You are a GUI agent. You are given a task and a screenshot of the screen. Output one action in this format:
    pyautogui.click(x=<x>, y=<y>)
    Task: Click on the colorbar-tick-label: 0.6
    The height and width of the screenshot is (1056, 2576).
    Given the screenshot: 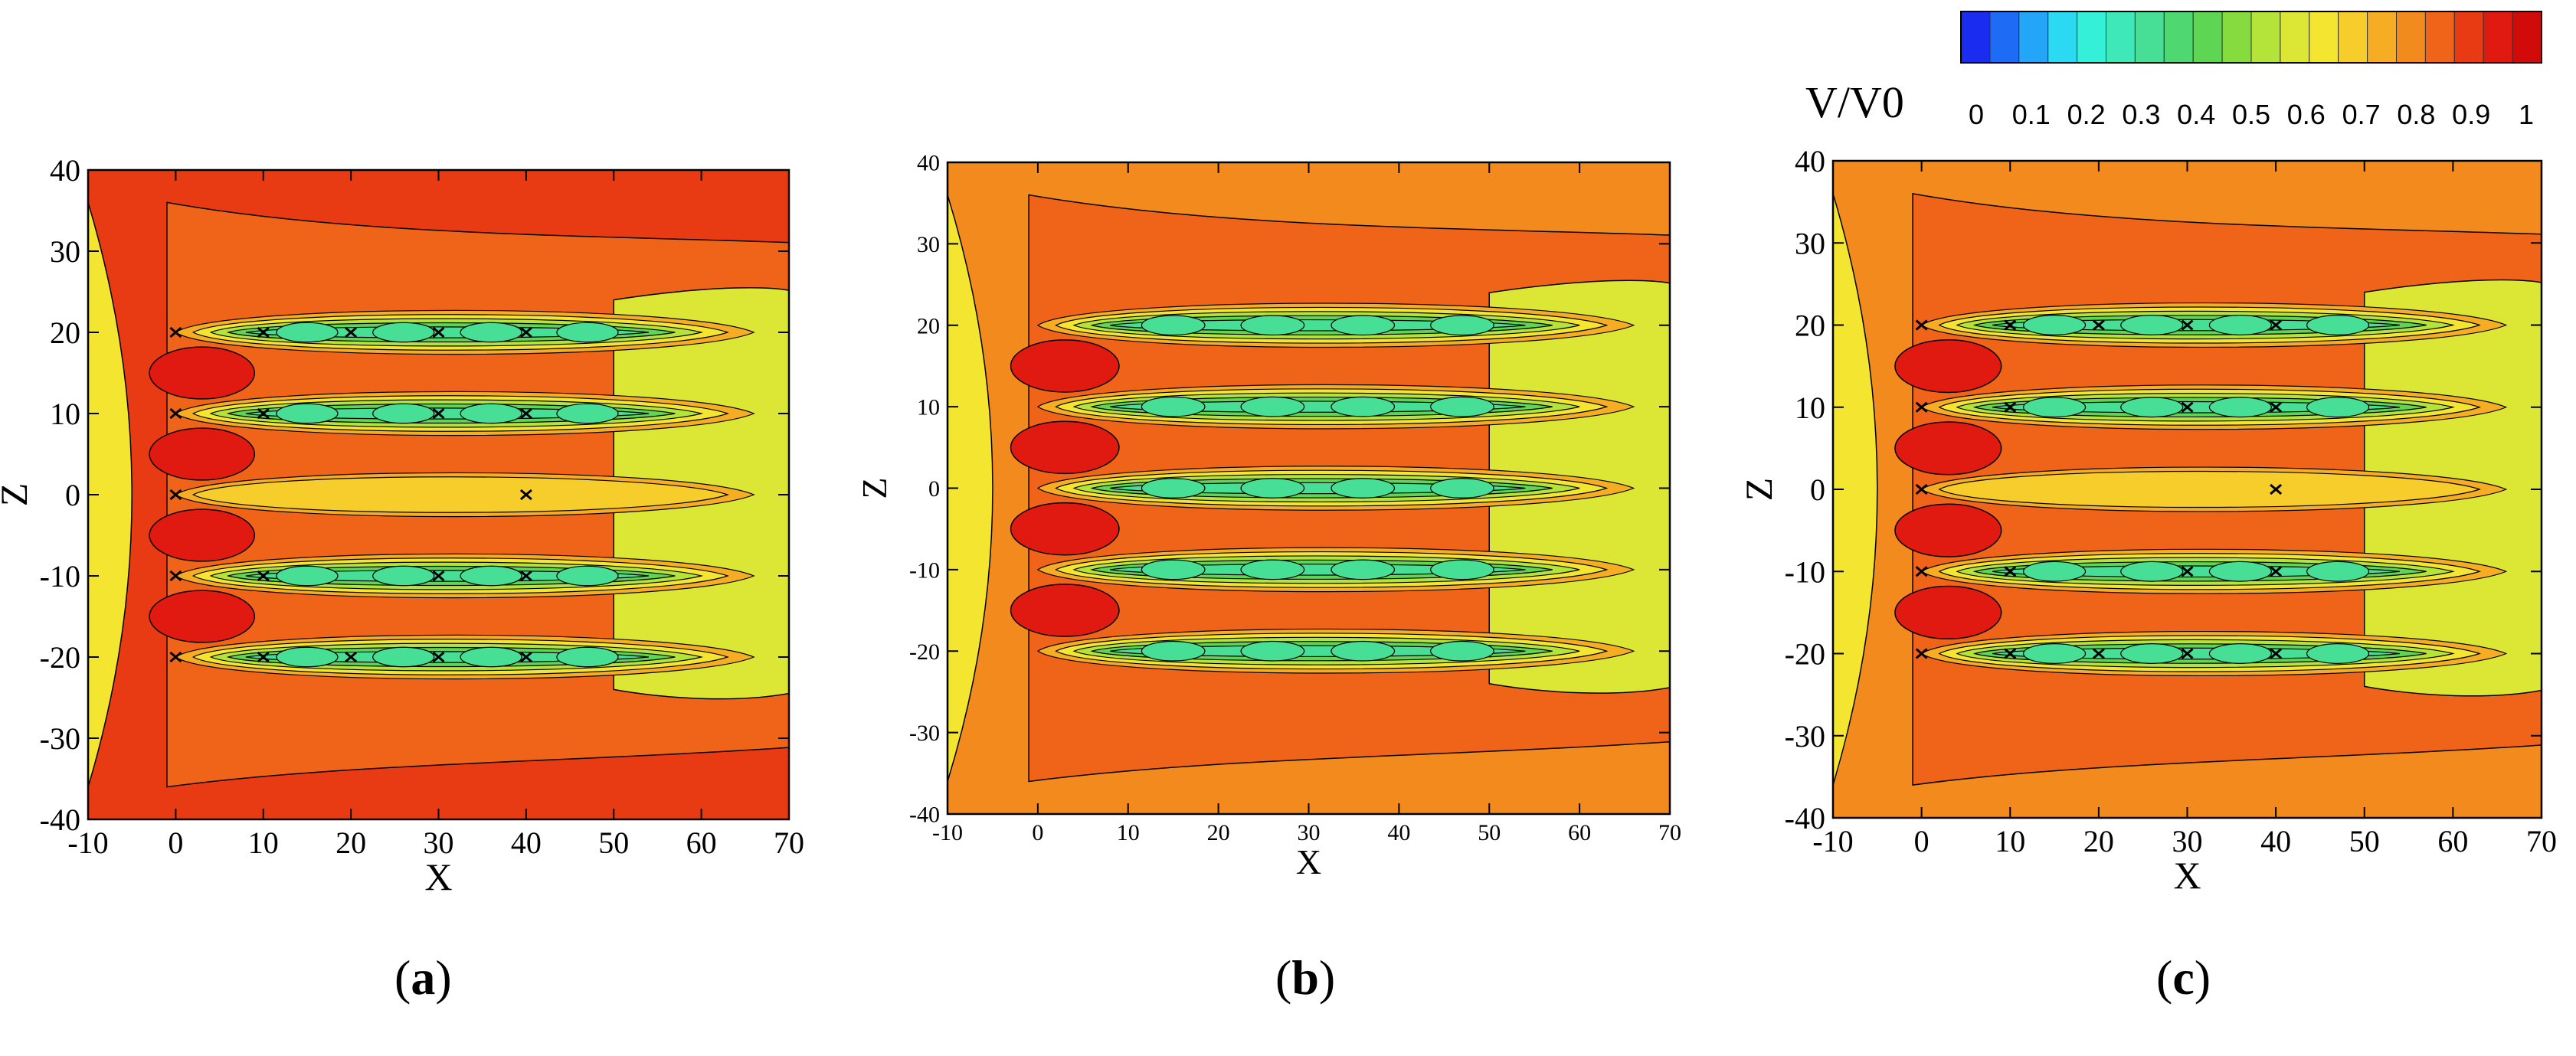 What is the action you would take?
    pyautogui.click(x=2306, y=114)
    